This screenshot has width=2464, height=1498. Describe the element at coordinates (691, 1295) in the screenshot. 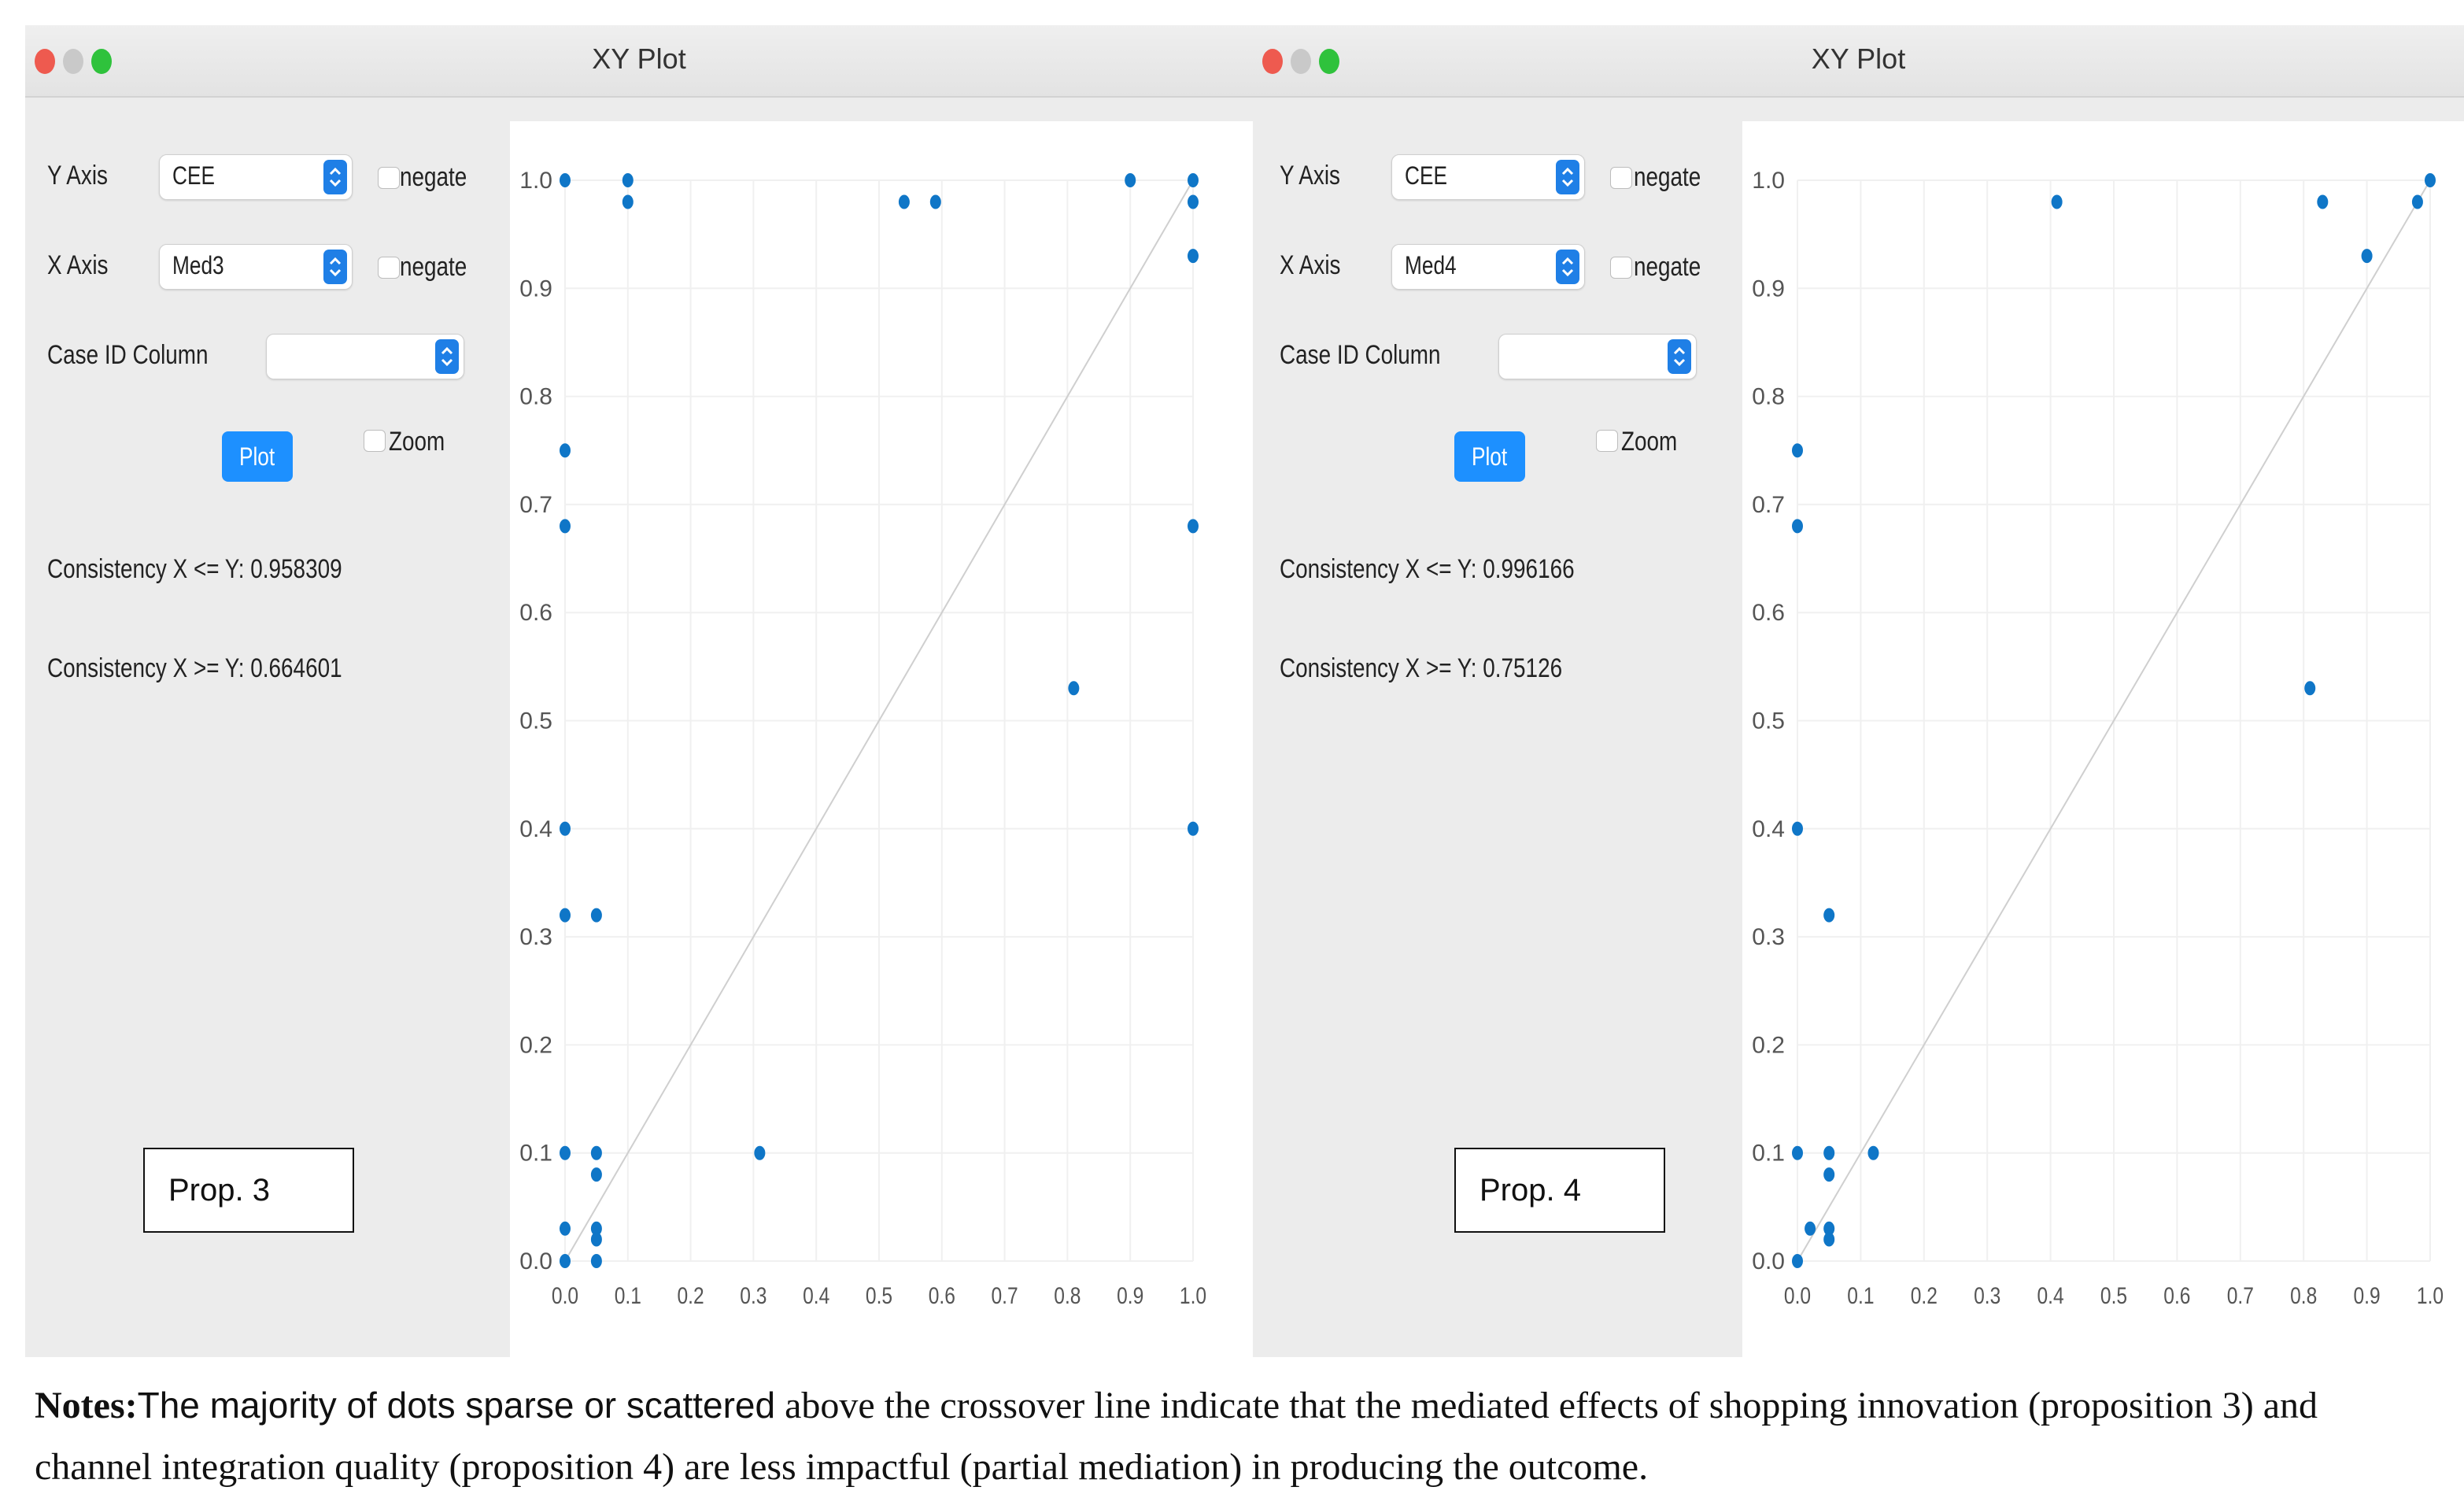

I see `x-tick-label: 0.2` at that location.